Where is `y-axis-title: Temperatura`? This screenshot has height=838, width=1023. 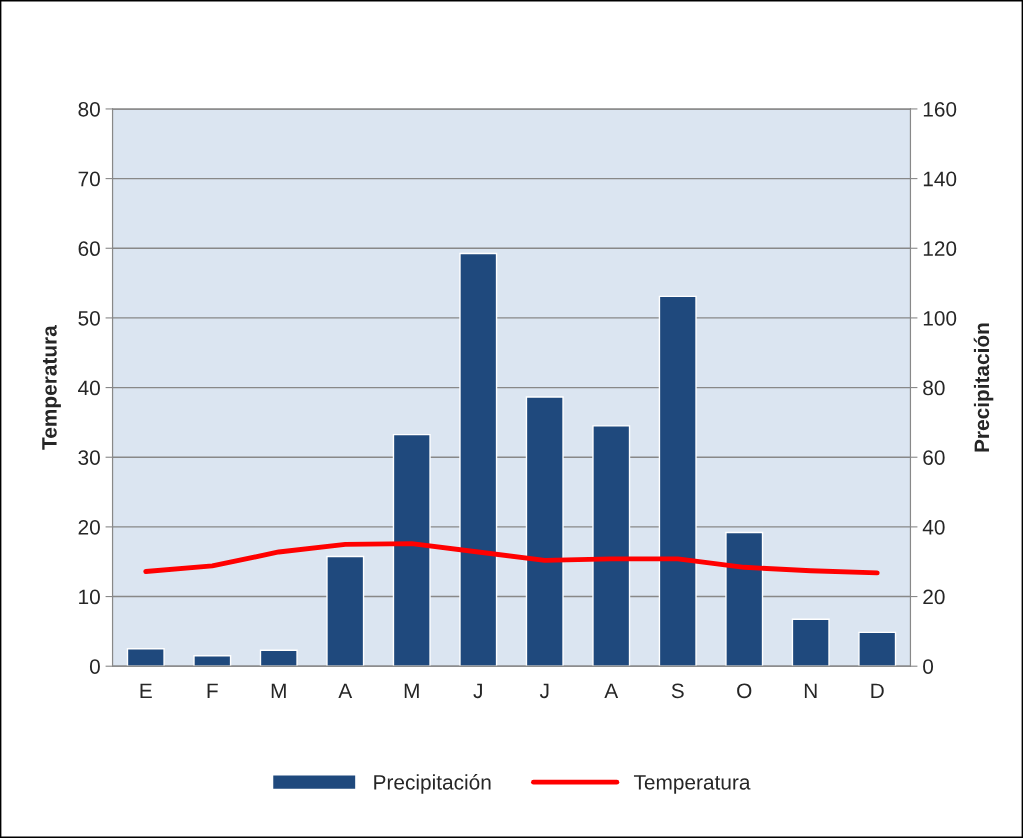
y-axis-title: Temperatura is located at coordinates (51, 387).